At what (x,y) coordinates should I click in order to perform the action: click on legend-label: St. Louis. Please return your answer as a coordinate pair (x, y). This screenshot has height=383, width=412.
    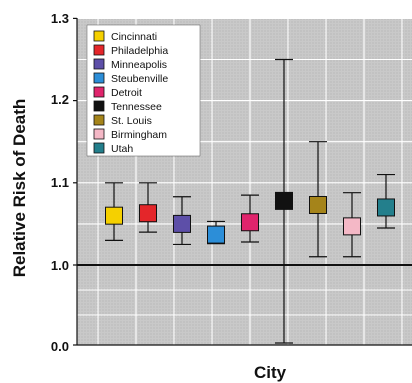
    Looking at the image, I should click on (131, 121).